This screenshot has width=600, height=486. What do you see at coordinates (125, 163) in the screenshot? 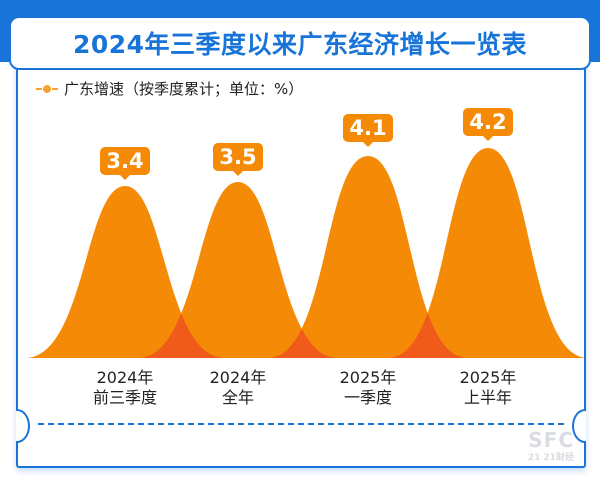
I see `data-label-1: 3.4` at bounding box center [125, 163].